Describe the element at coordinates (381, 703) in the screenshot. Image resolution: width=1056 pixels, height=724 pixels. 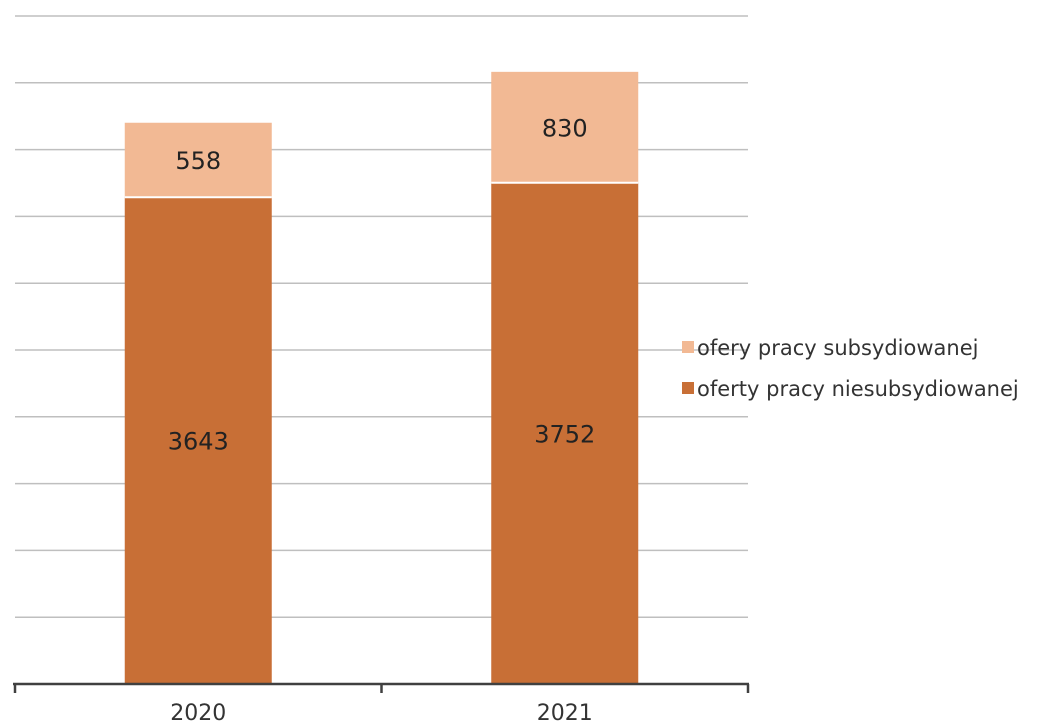
I see `x-axis: 2020 2021` at that location.